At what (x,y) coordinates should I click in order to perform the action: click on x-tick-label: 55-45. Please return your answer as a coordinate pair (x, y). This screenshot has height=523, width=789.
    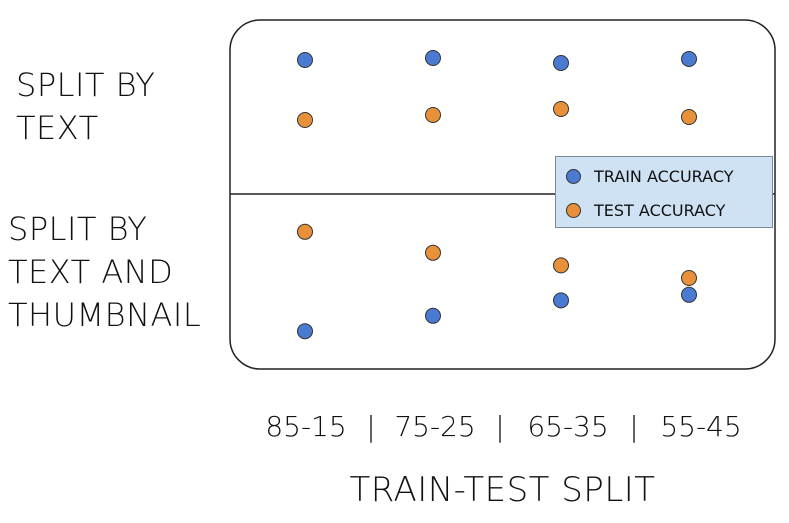
    Looking at the image, I should click on (701, 426).